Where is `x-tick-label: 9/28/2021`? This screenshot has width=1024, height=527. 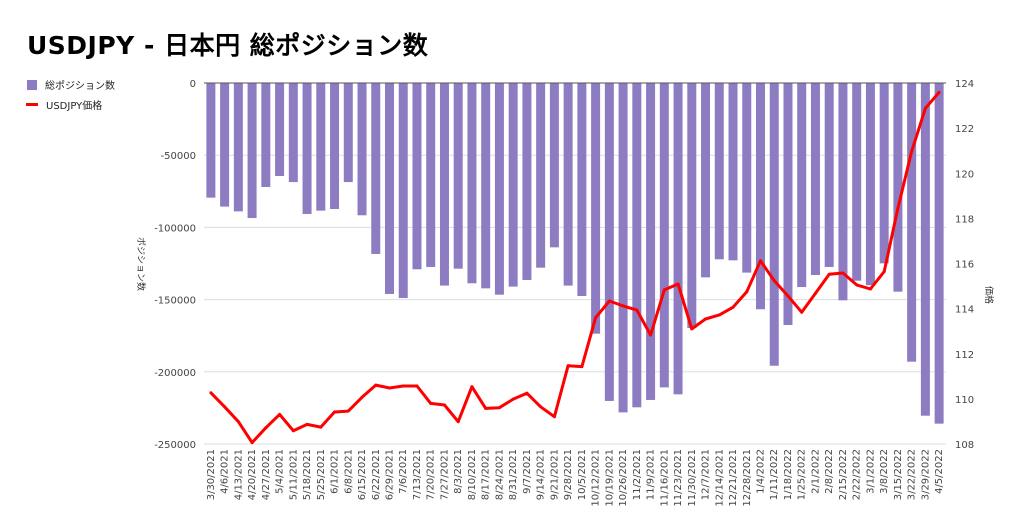
x-tick-label: 9/28/2021 is located at coordinates (568, 474).